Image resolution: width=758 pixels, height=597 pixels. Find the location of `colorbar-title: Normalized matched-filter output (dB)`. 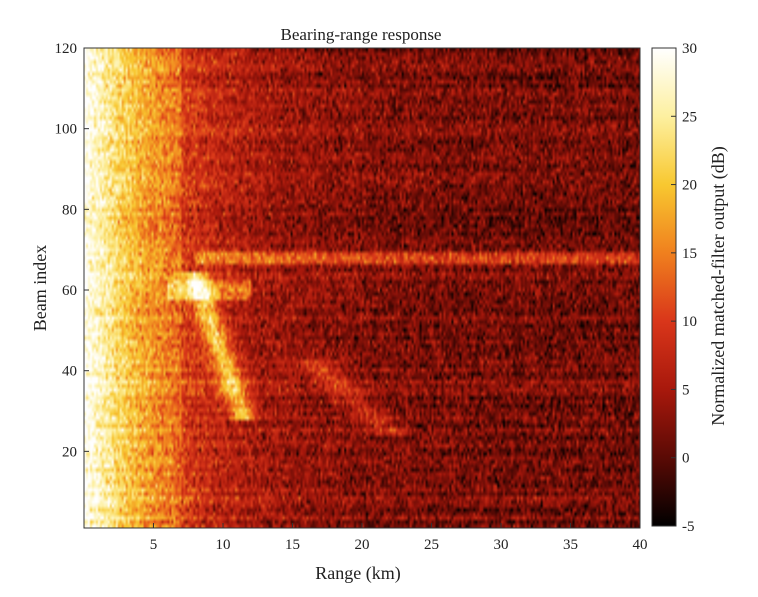

colorbar-title: Normalized matched-filter output (dB) is located at coordinates (718, 285).